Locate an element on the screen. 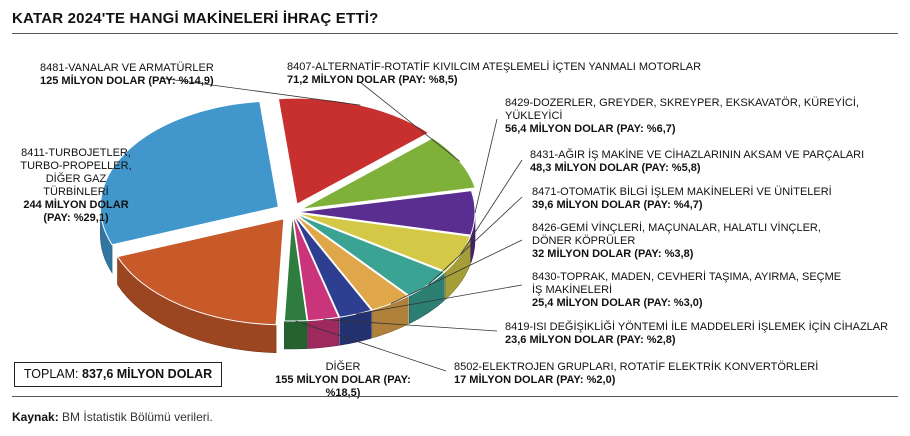  total-label: TOPLAM: is located at coordinates (51, 374).